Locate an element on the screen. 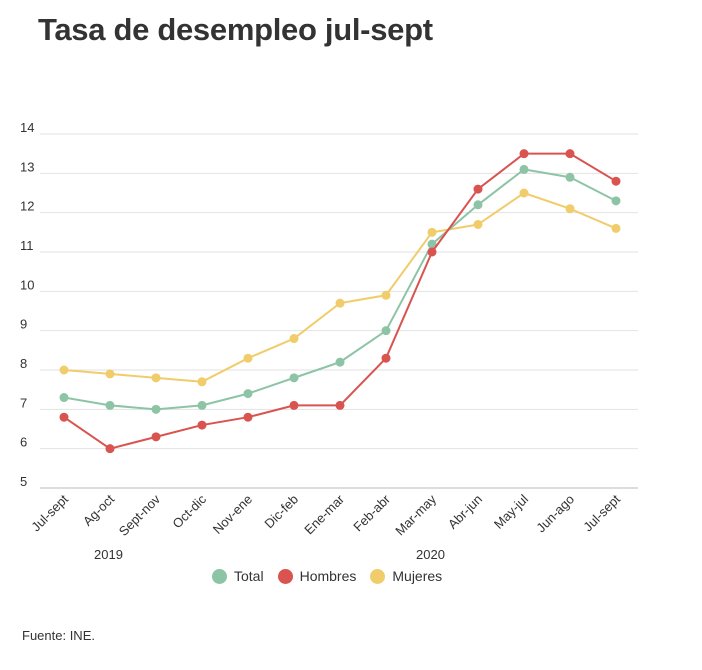 The width and height of the screenshot is (702, 670). x-tick-label: Oct-dic is located at coordinates (189, 511).